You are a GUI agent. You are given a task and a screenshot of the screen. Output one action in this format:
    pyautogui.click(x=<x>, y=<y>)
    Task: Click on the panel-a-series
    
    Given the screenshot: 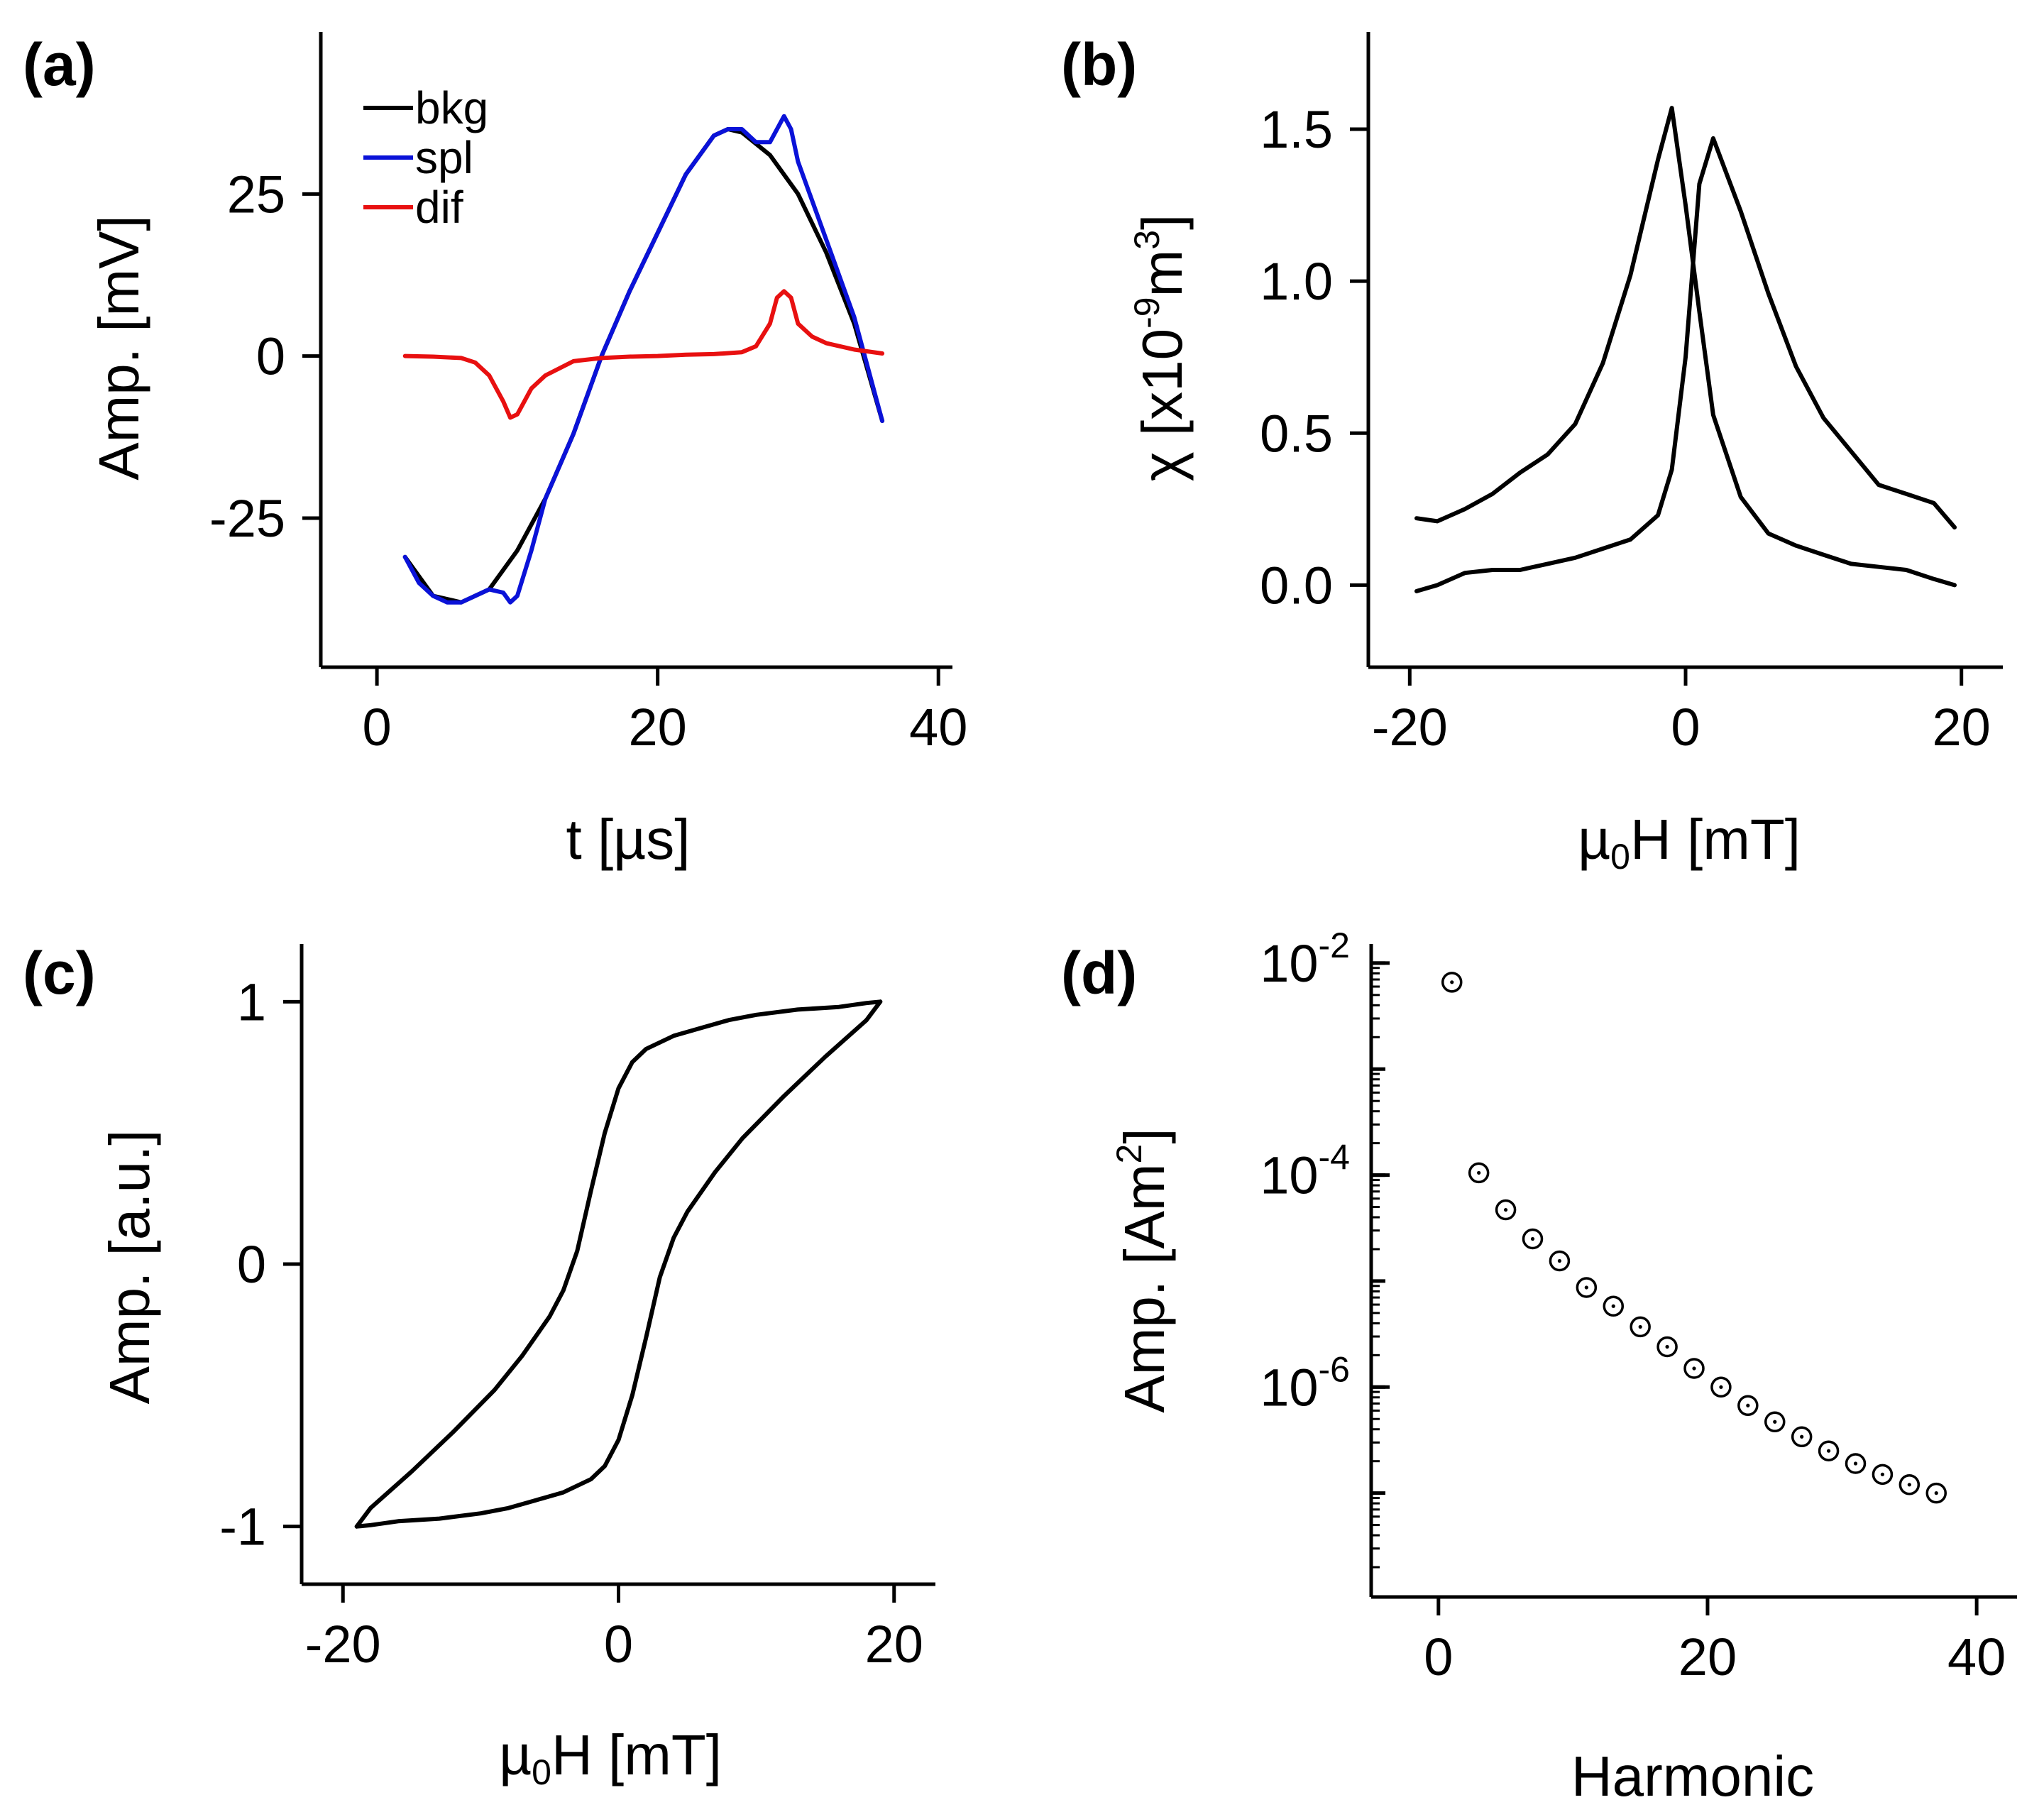 What is the action you would take?
    pyautogui.click(x=643, y=359)
    